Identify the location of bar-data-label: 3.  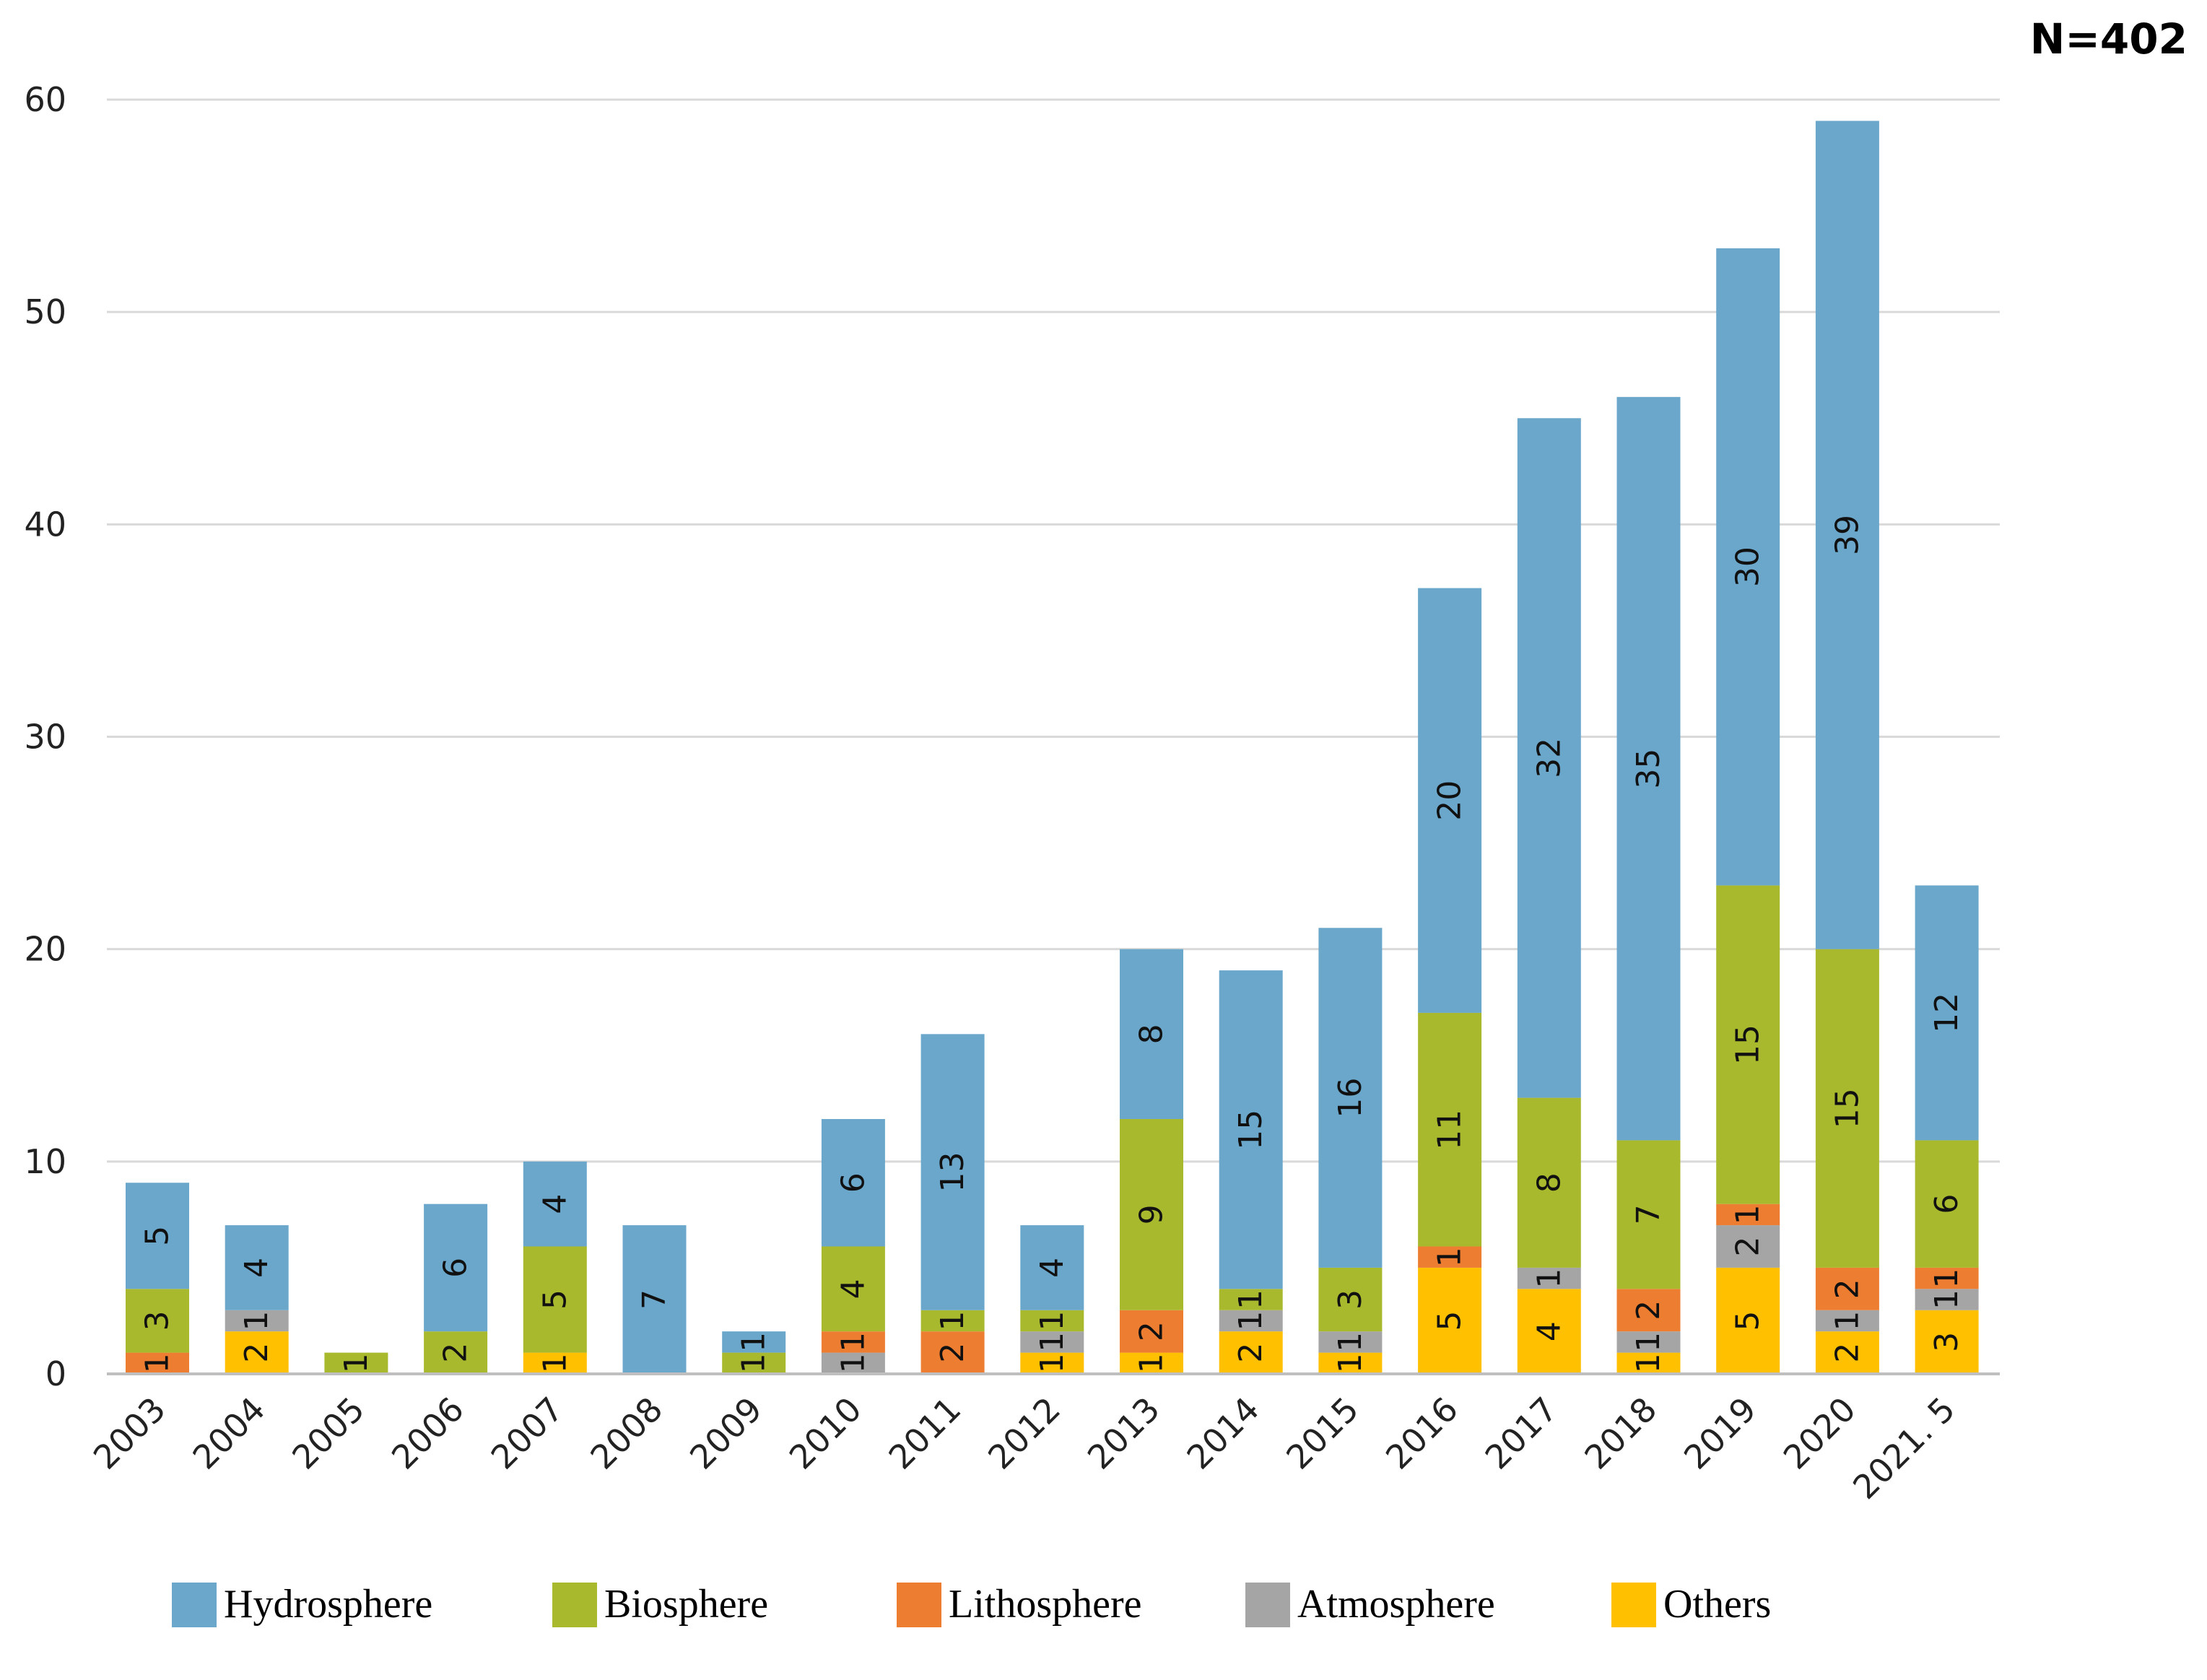
(1350, 1299).